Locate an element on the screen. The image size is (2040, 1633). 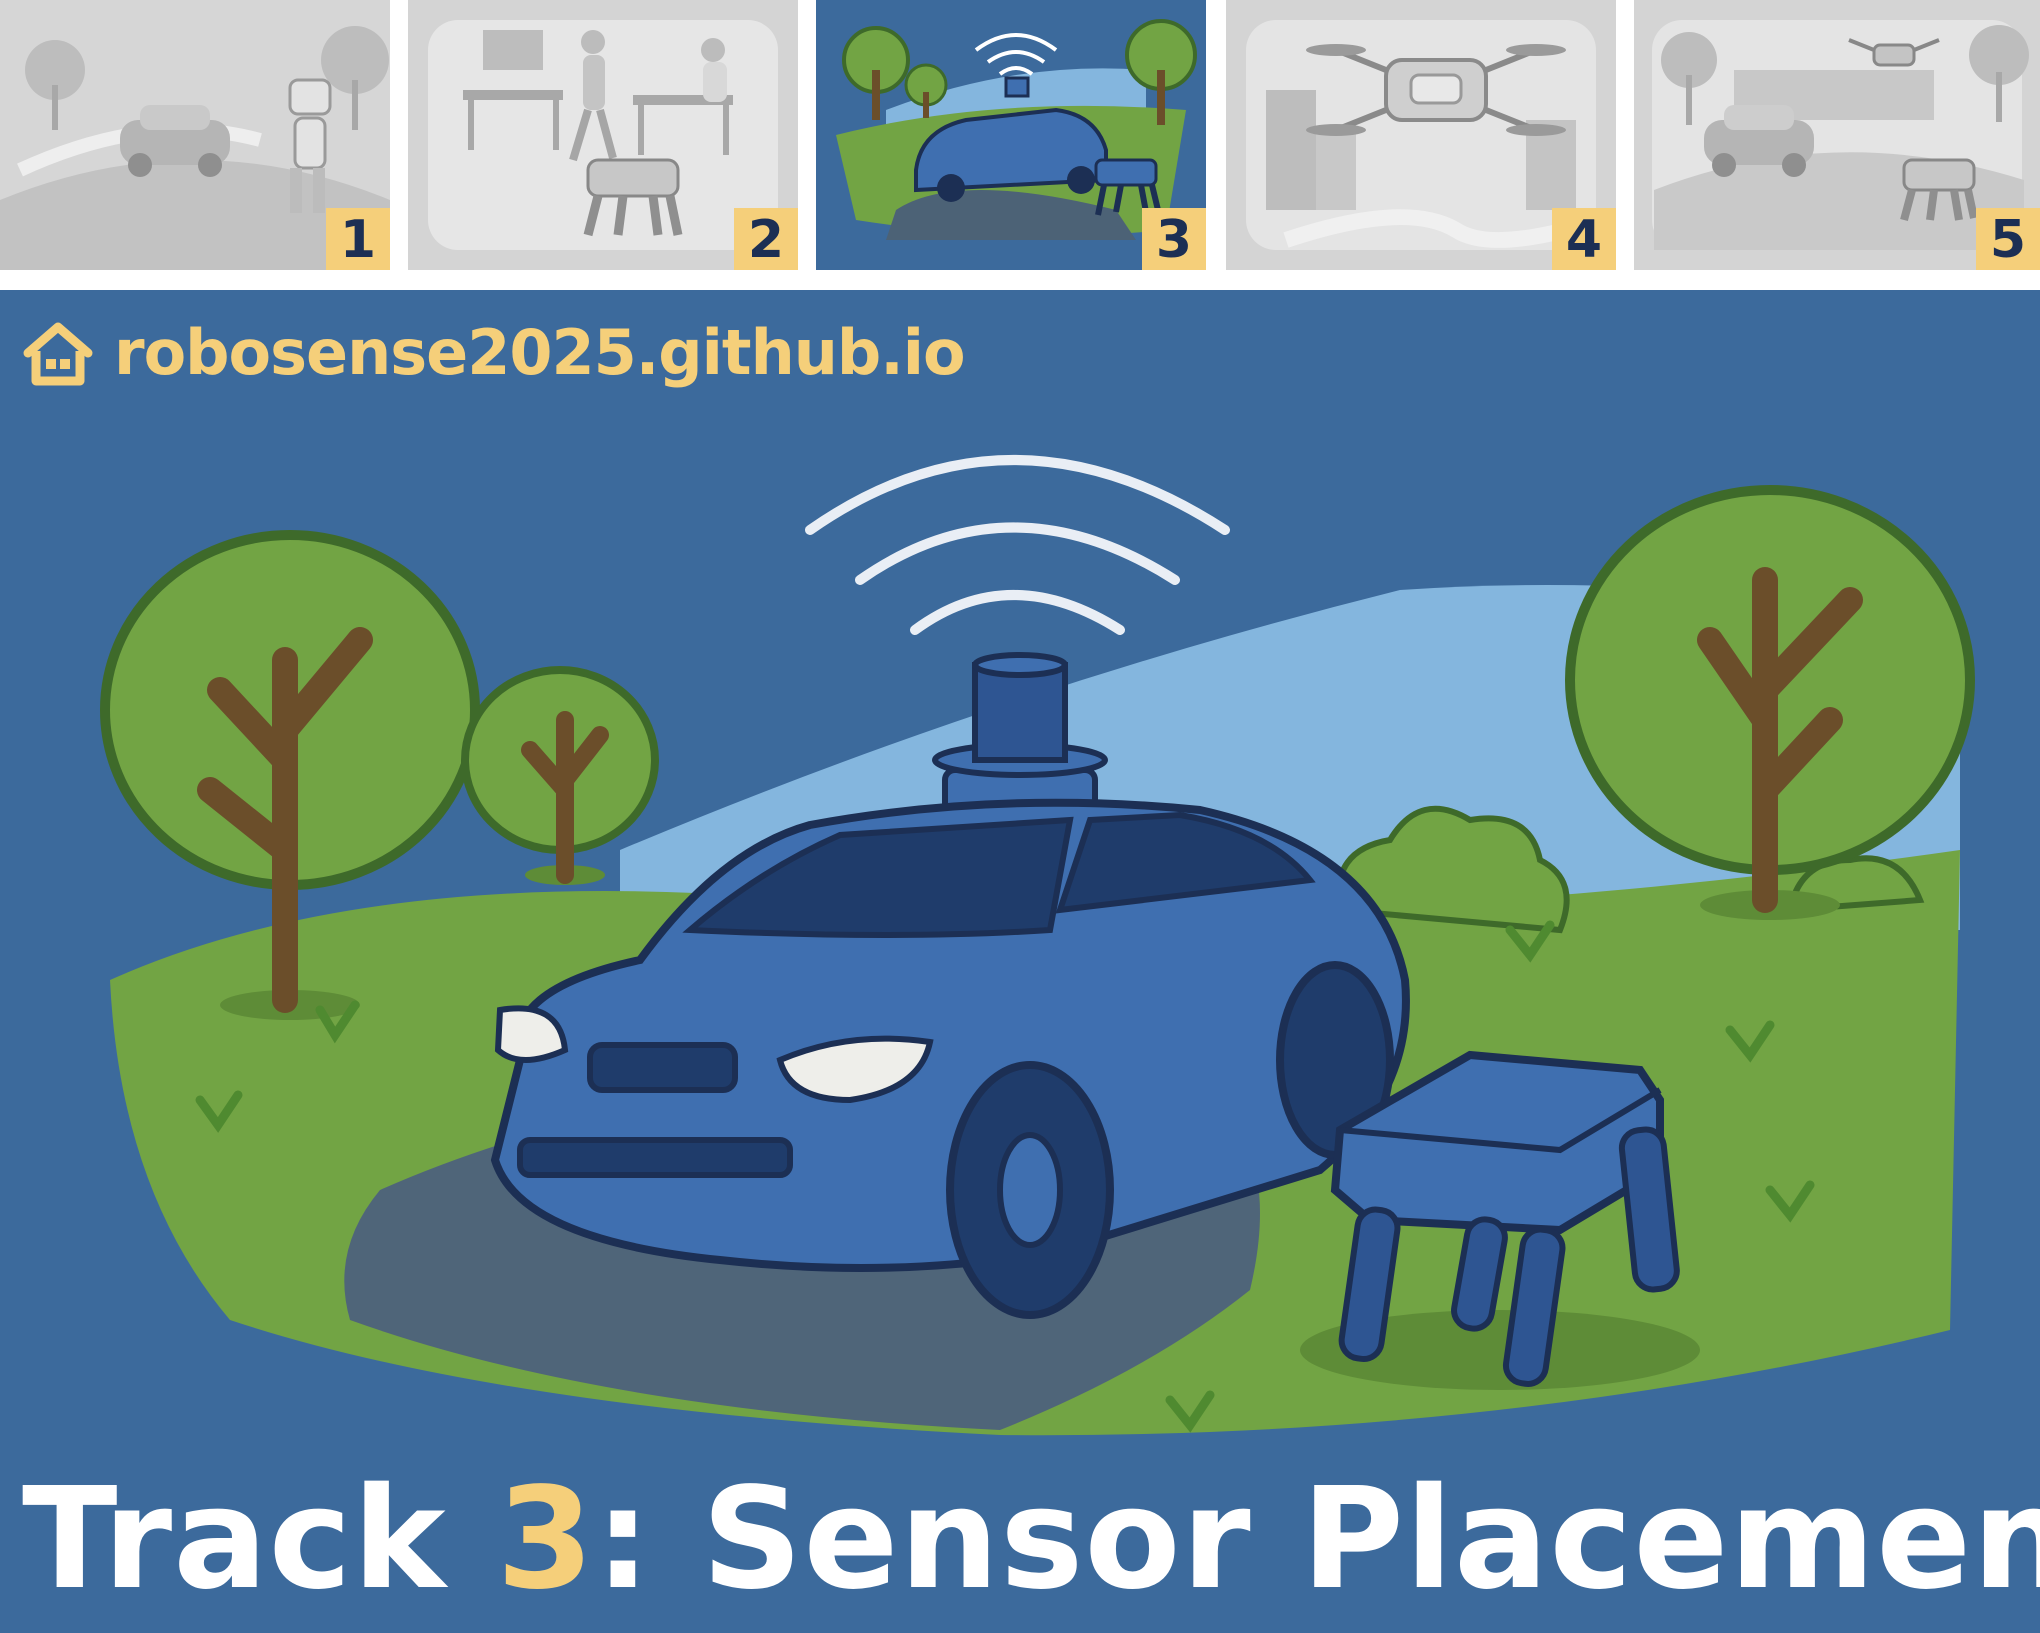
street-robot-thumbnail-image is located at coordinates (195, 135).